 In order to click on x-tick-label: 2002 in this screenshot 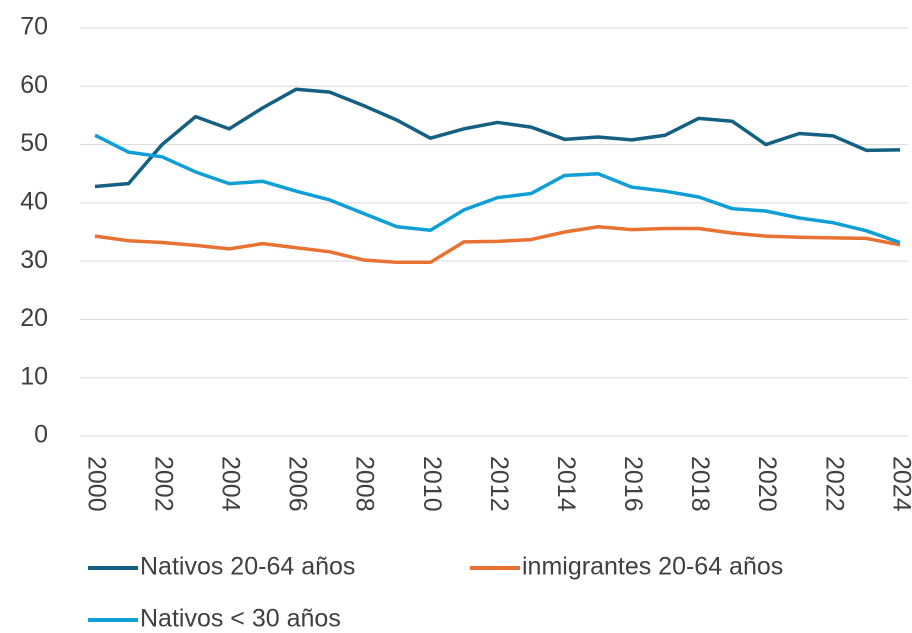, I will do `click(163, 484)`.